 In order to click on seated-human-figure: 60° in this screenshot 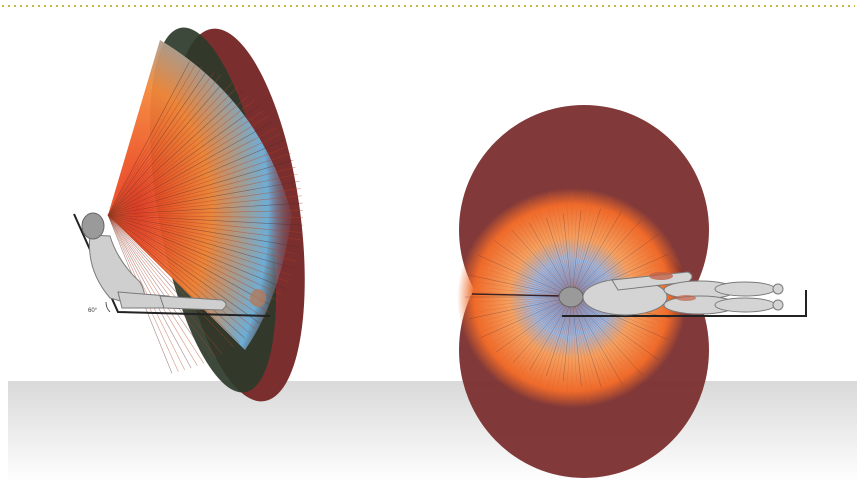, I will do `click(172, 264)`.